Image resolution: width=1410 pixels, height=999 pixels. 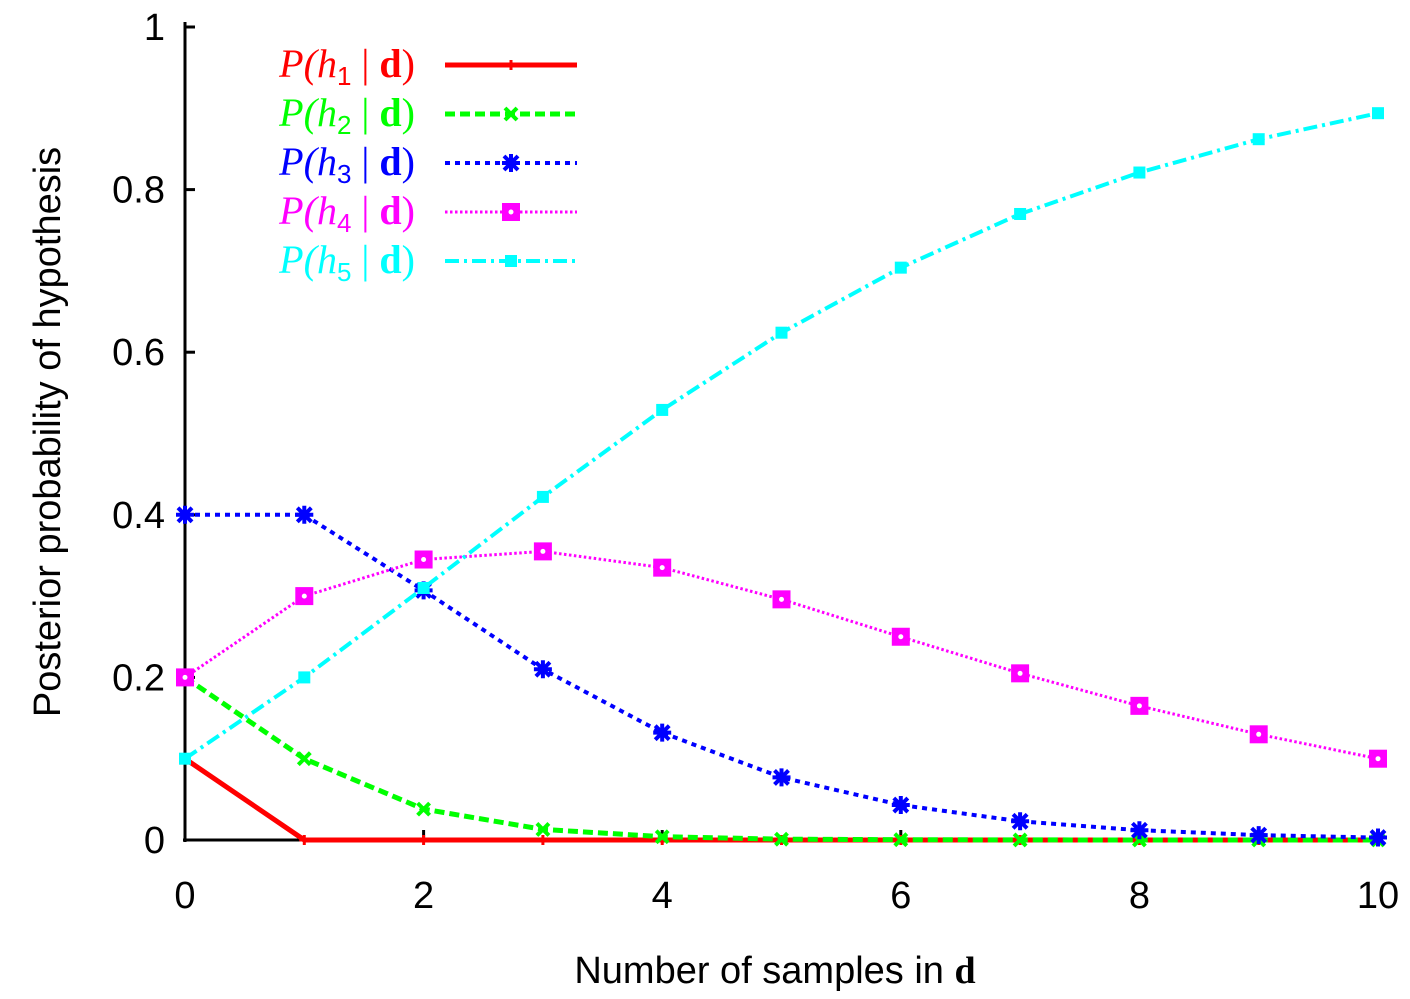 What do you see at coordinates (780, 759) in the screenshot?
I see `series-2-line` at bounding box center [780, 759].